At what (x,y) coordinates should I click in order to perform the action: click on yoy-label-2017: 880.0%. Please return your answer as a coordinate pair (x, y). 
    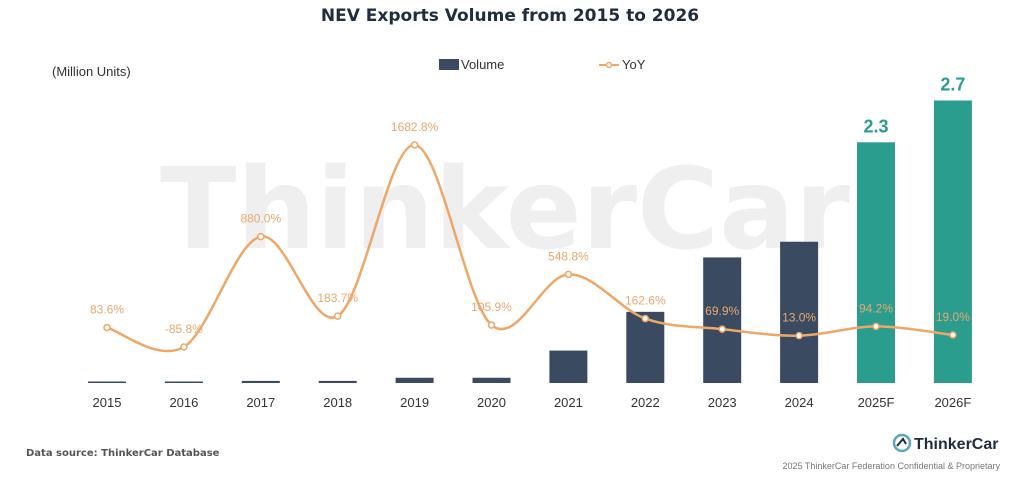
    Looking at the image, I should click on (260, 219).